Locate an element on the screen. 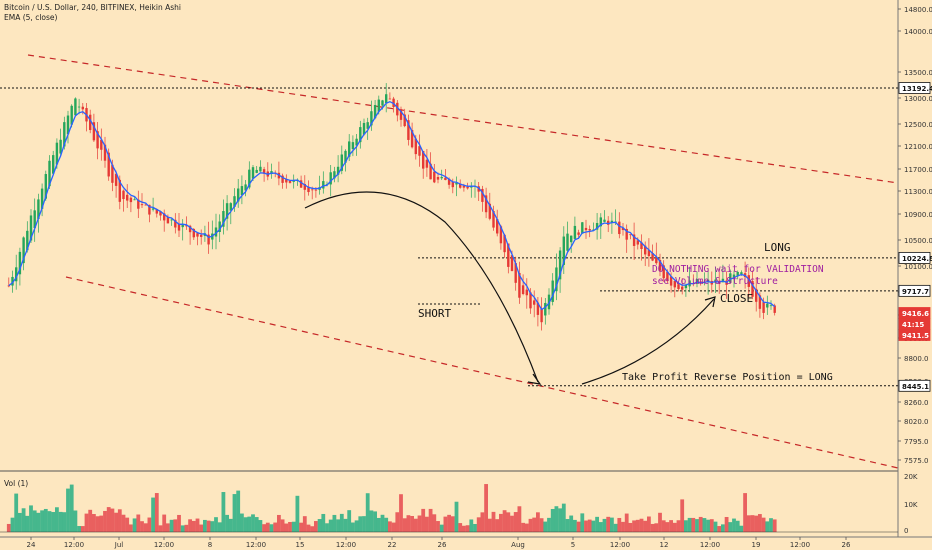  price-tick-label: 13500.0 is located at coordinates (918, 73).